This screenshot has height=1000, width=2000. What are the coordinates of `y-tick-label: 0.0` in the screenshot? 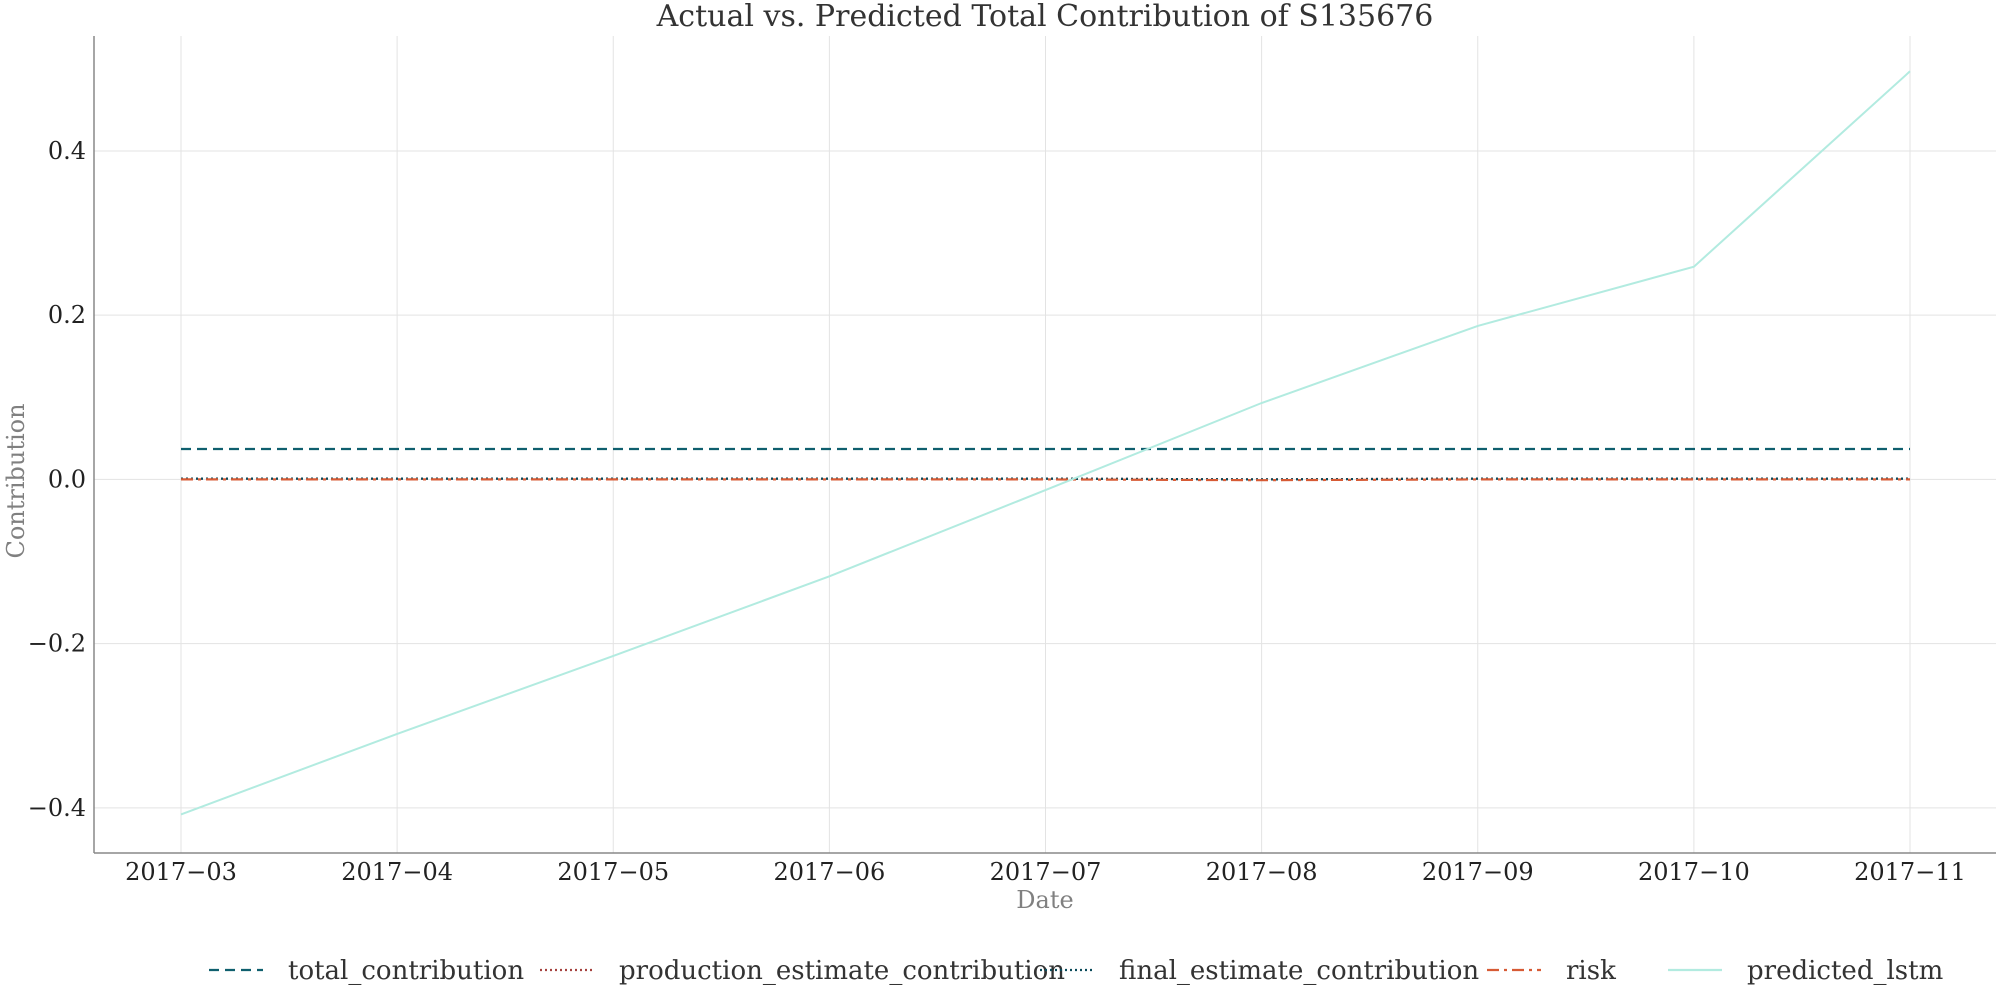 It's located at (67, 479).